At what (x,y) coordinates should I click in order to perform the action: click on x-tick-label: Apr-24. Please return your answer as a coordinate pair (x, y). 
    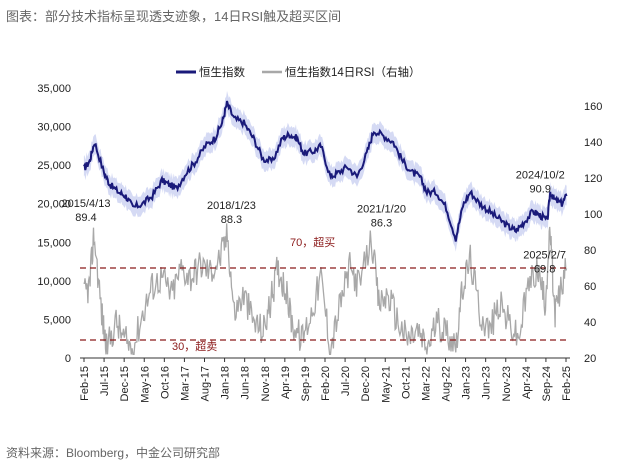
    Looking at the image, I should click on (527, 382).